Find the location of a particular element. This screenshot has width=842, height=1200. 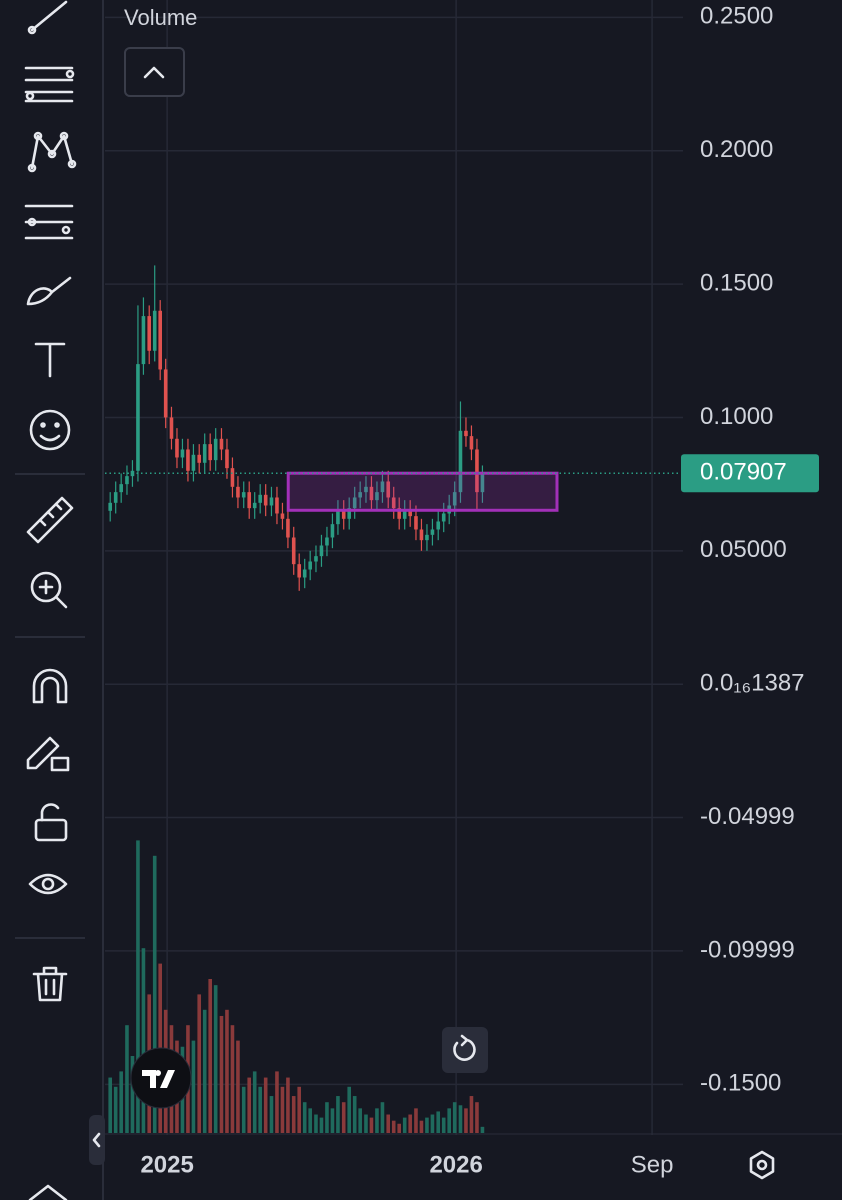

tradingview-logo is located at coordinates (161, 1078).